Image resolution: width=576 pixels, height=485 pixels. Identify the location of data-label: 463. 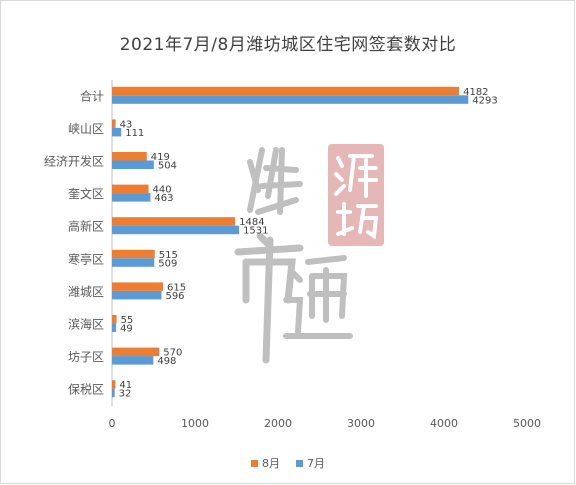
(163, 198).